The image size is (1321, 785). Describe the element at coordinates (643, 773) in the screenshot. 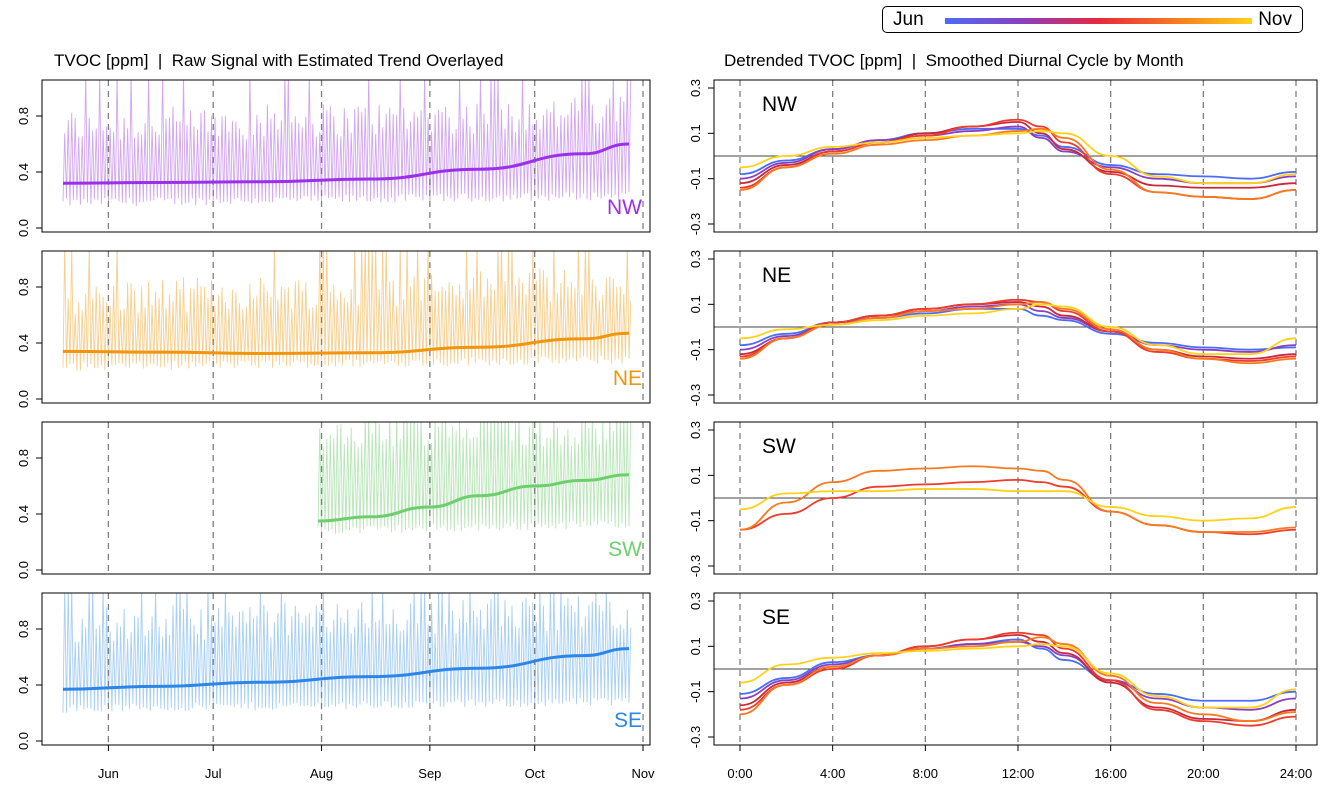

I see `x-tick-label: Nov` at that location.